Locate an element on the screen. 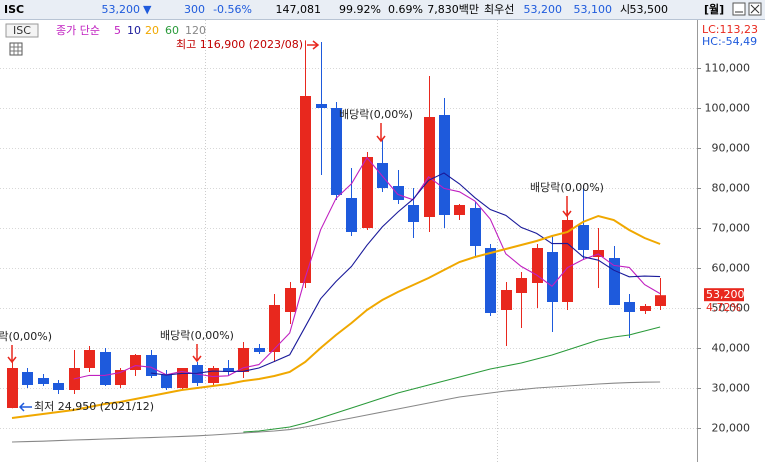 Image resolution: width=765 pixels, height=462 pixels. change: 300 is located at coordinates (194, 9).